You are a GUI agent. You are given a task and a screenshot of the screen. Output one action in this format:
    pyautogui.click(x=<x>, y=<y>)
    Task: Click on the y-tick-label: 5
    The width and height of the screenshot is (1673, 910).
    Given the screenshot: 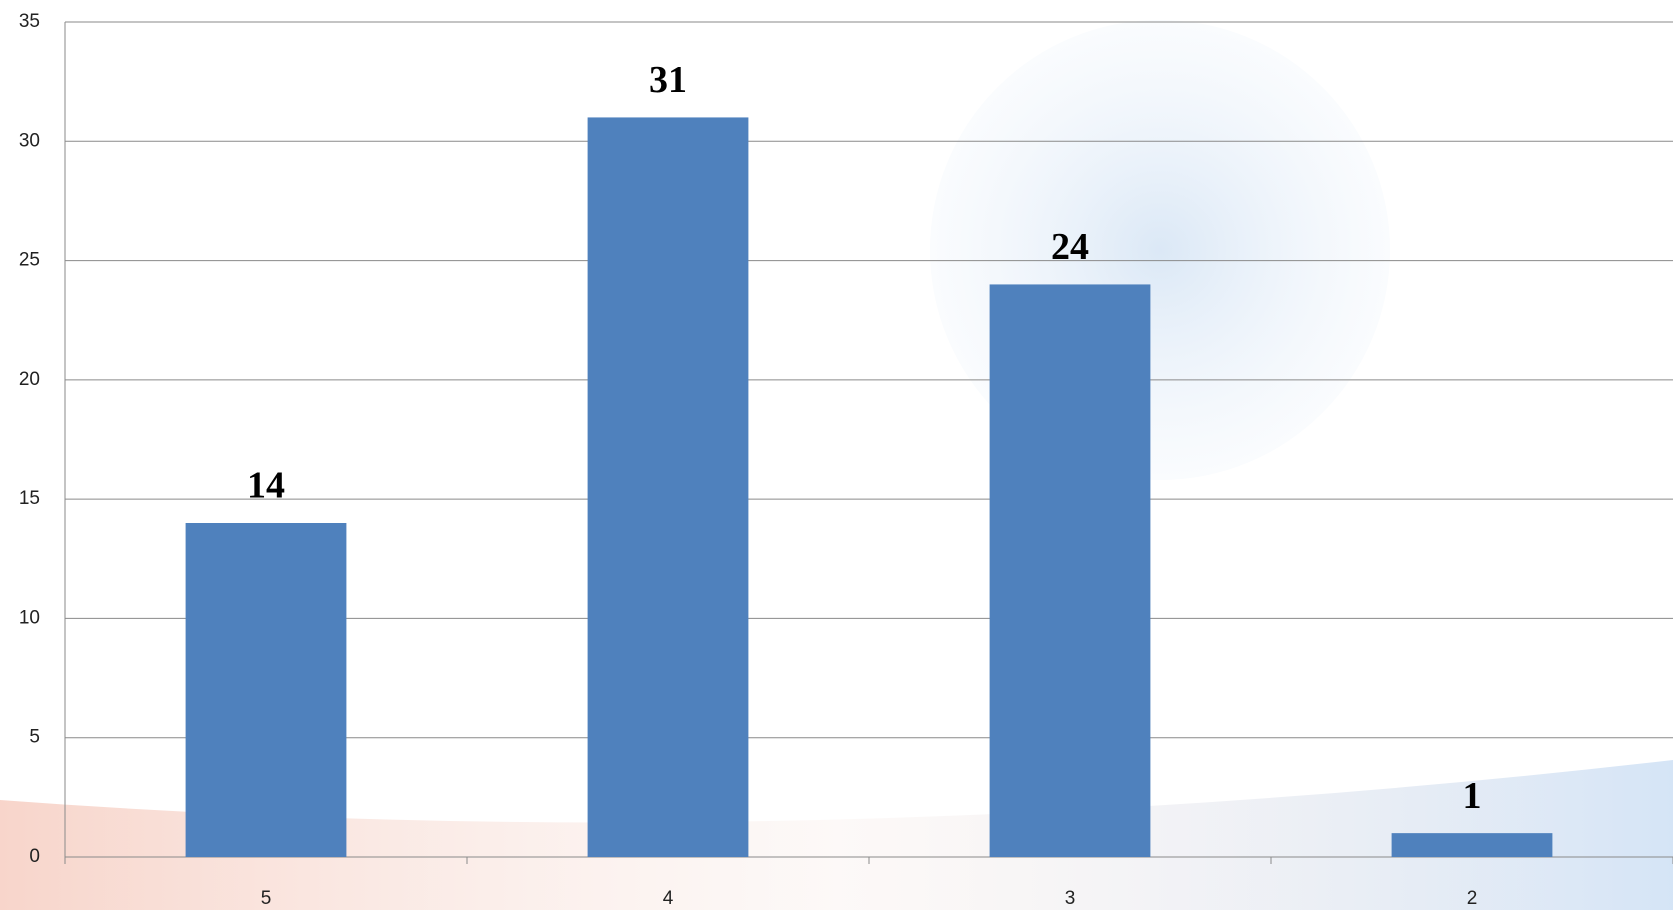 What is the action you would take?
    pyautogui.click(x=34, y=737)
    